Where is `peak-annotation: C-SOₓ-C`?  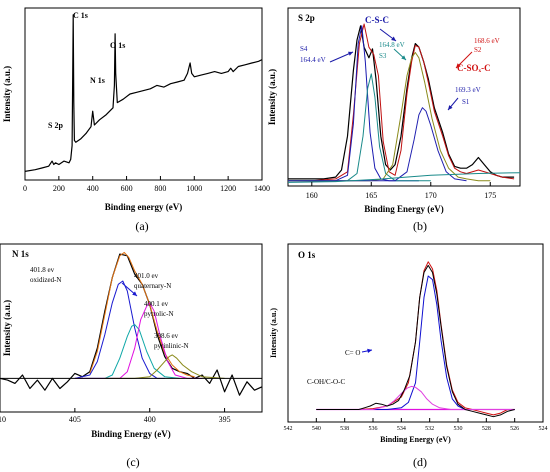
peak-annotation: C-SOₓ-C is located at coordinates (474, 68).